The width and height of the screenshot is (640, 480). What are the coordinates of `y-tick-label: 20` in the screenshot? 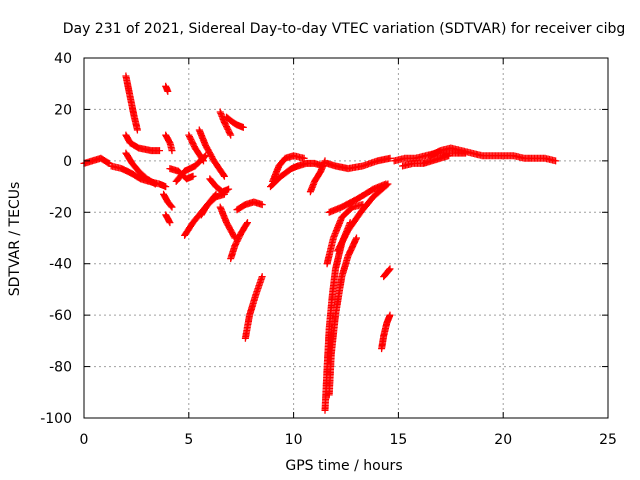 It's located at (63, 110).